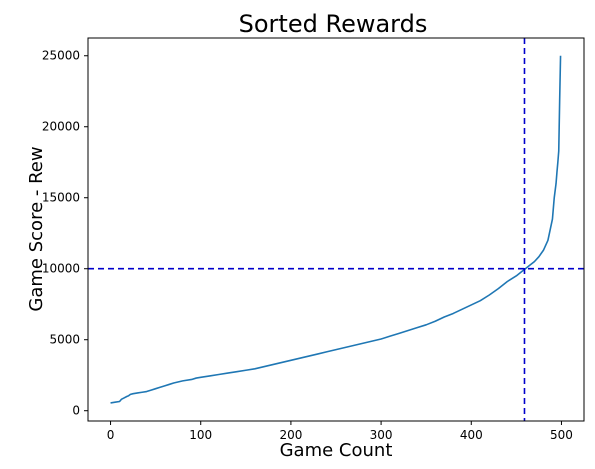  I want to click on y-tick-label: 5000, so click(64, 340).